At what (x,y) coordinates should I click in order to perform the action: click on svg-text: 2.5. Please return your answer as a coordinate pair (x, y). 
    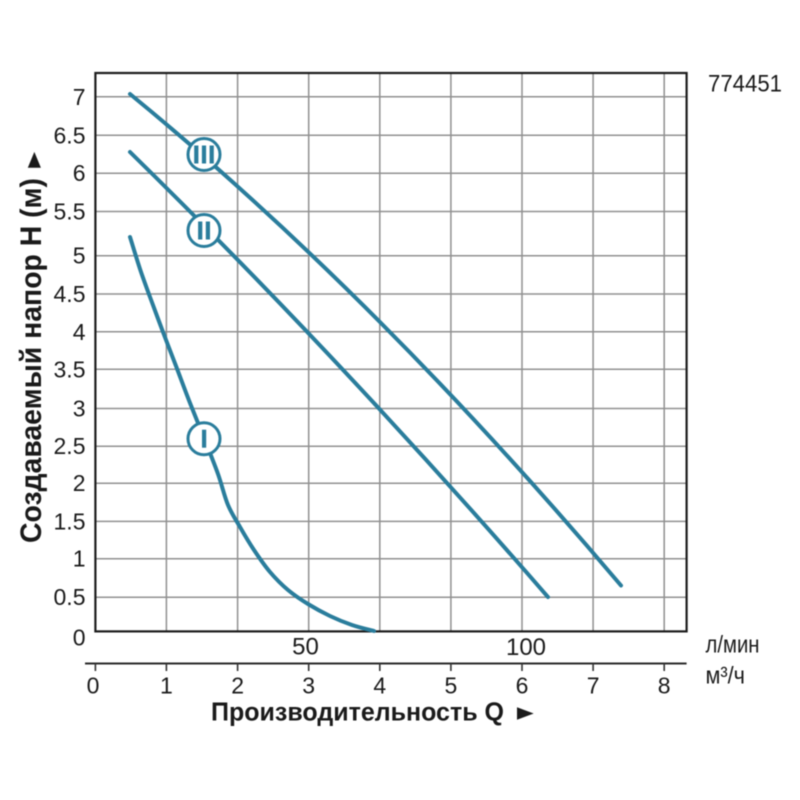
    Looking at the image, I should click on (70, 446).